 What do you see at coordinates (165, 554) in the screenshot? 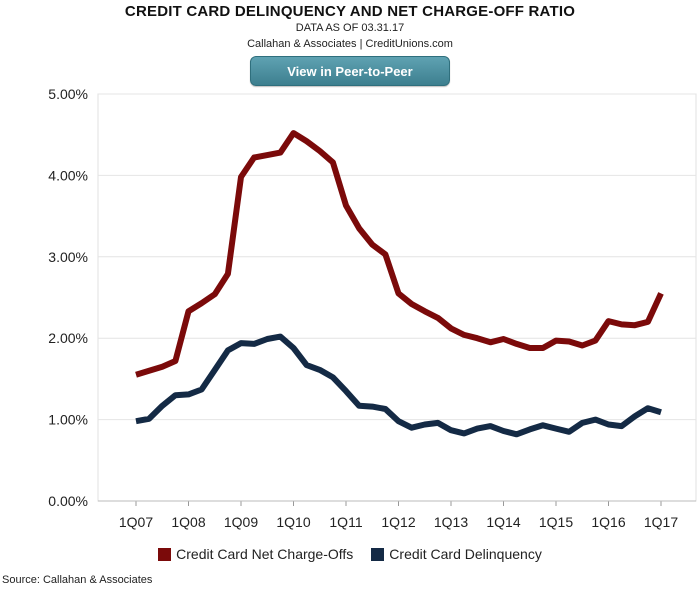
I see `legend-swatch-chargeoffs` at bounding box center [165, 554].